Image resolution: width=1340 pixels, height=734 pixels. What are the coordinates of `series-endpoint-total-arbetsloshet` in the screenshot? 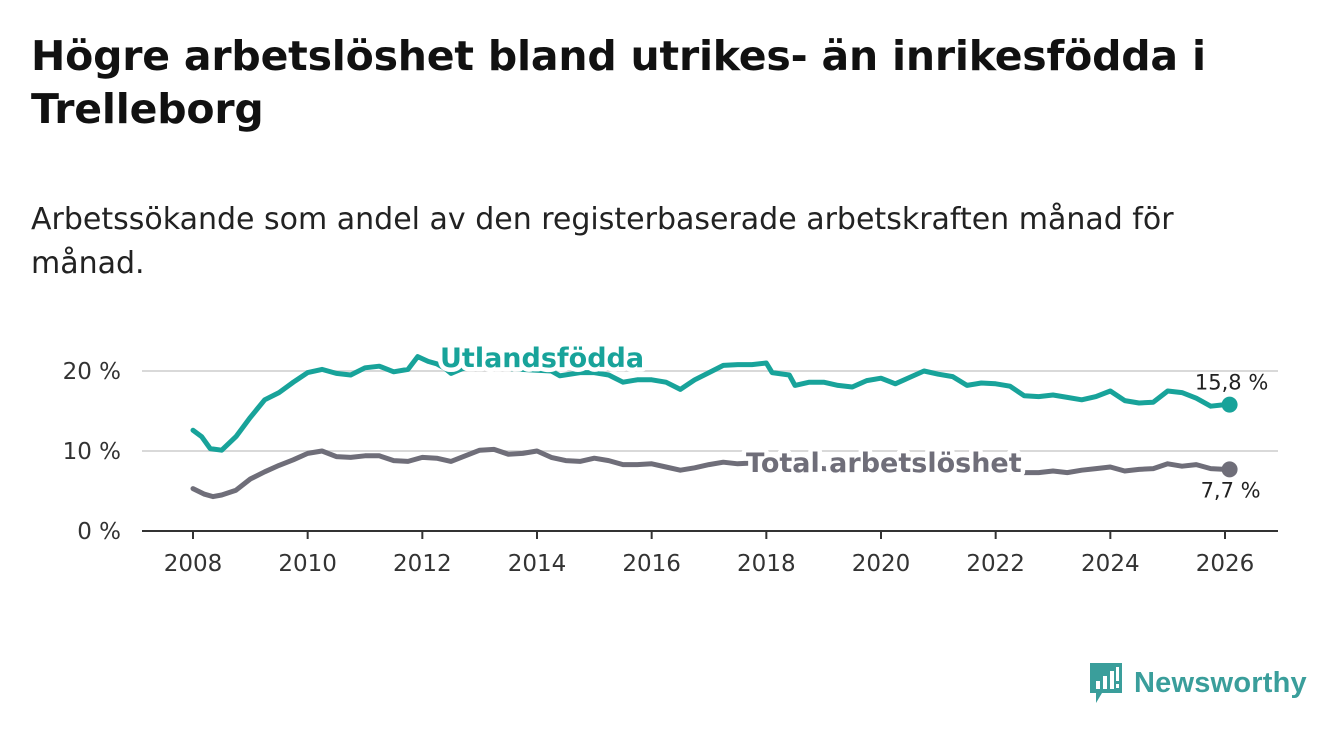 It's located at (1229, 469).